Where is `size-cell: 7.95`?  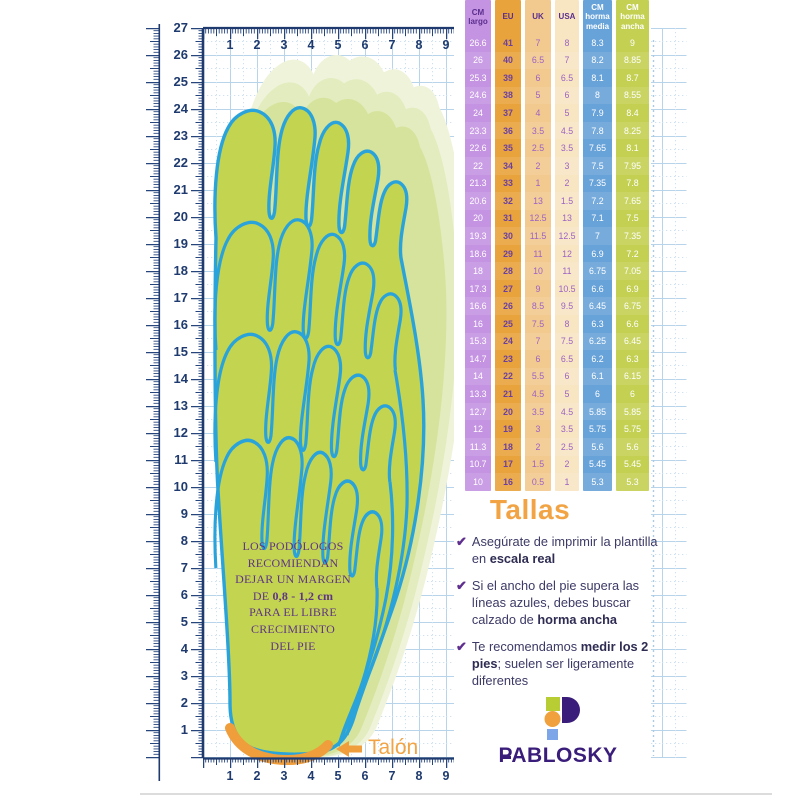 size-cell: 7.95 is located at coordinates (632, 165).